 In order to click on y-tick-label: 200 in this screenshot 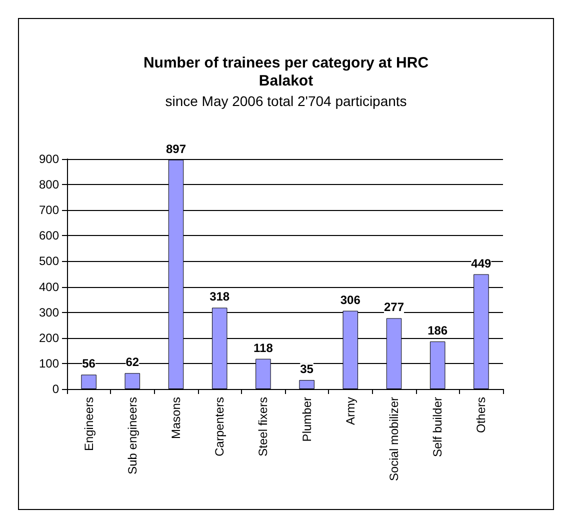, I will do `click(49, 337)`.